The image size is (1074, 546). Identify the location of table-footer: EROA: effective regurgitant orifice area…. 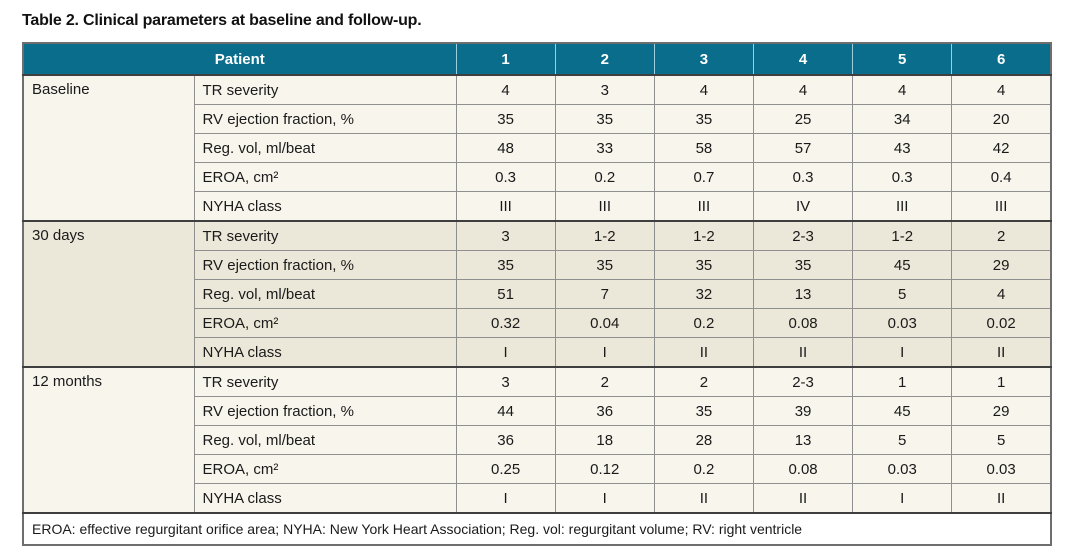
(537, 528).